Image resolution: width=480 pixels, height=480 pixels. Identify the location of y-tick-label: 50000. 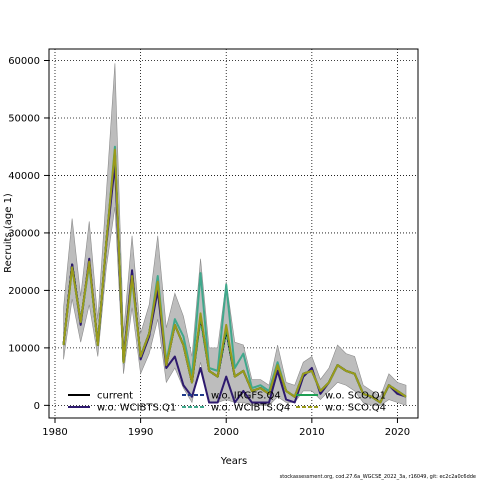
(24, 118).